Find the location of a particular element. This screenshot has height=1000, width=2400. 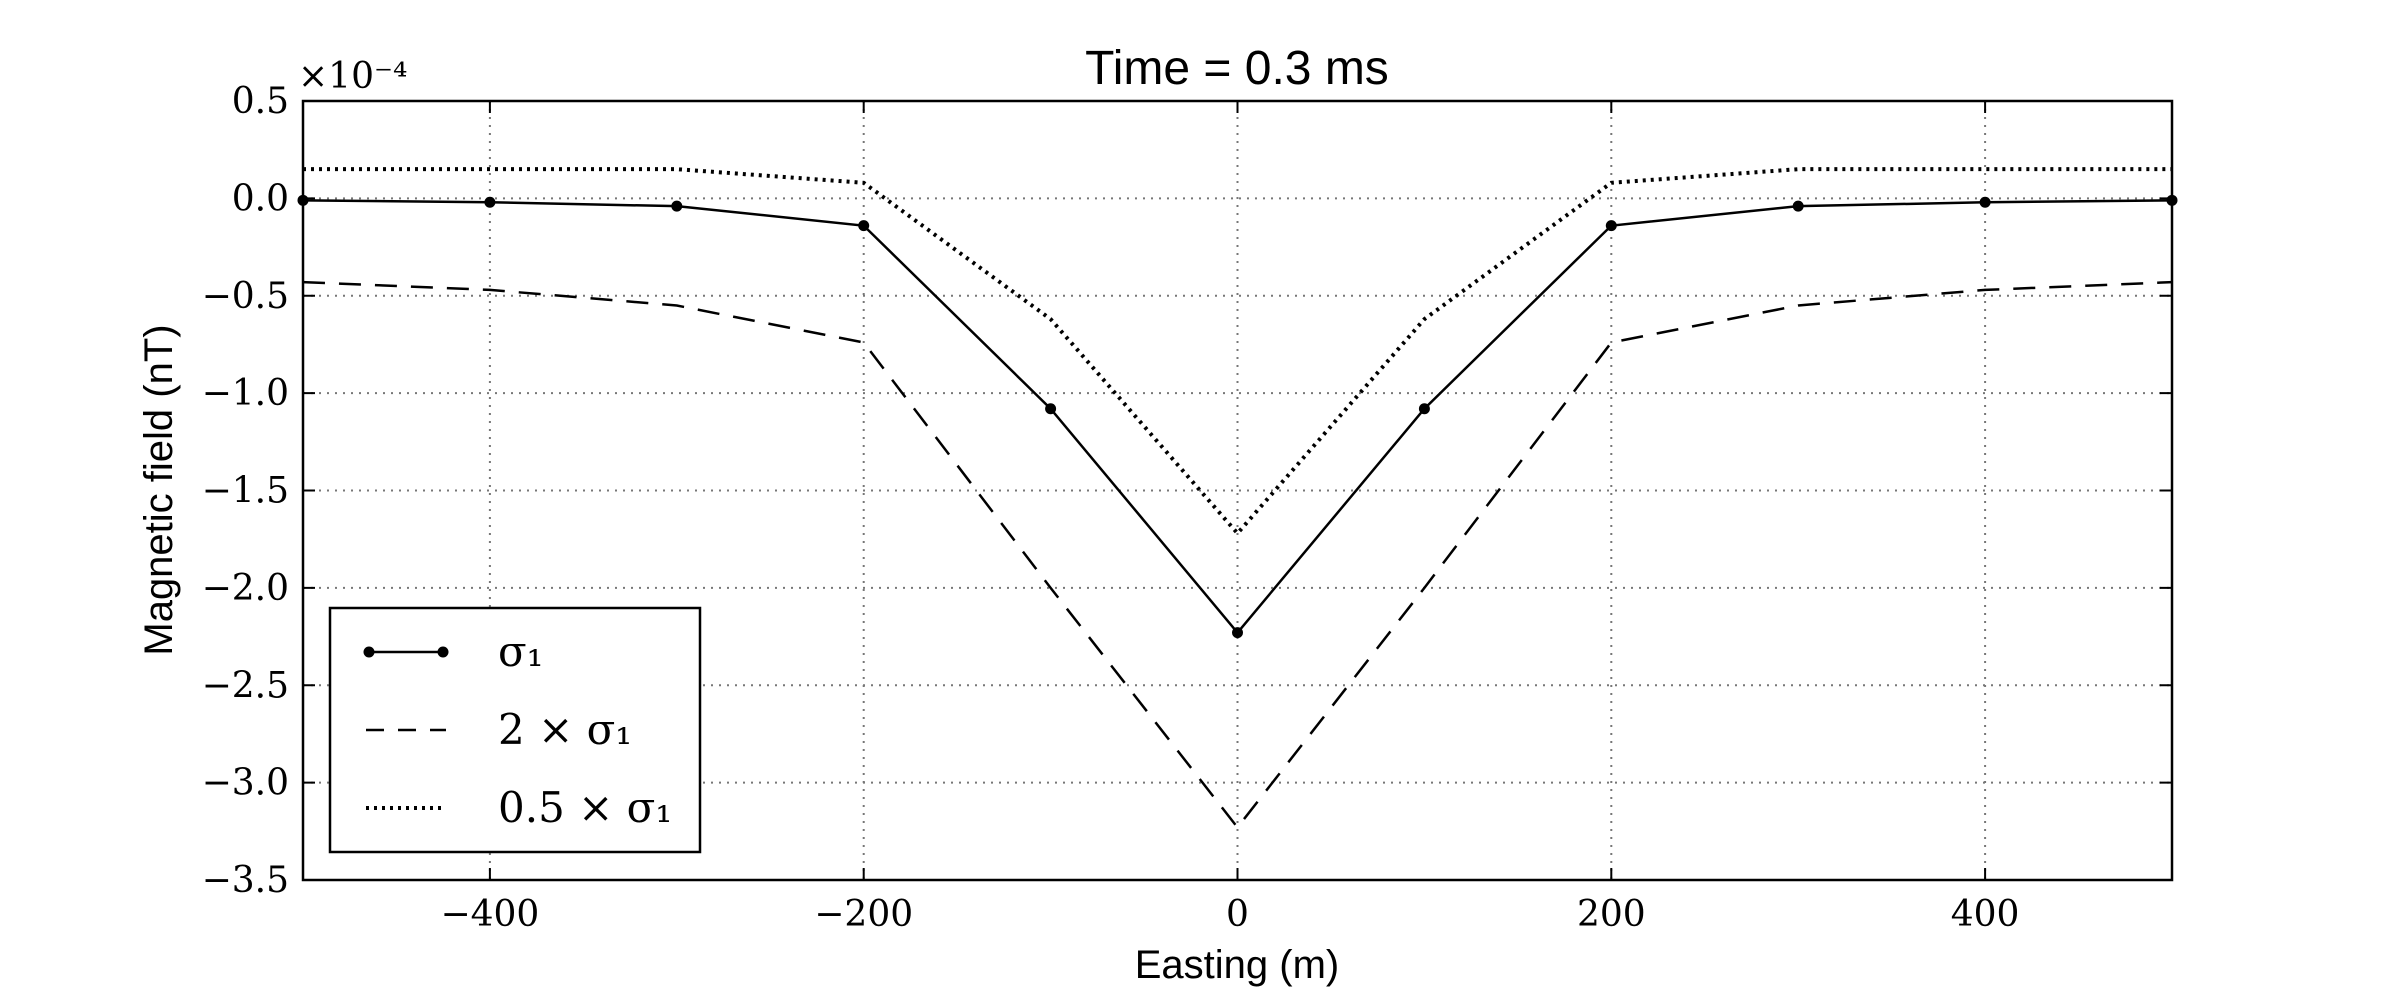

legend-label-1: 2 × σ₁ is located at coordinates (565, 729).